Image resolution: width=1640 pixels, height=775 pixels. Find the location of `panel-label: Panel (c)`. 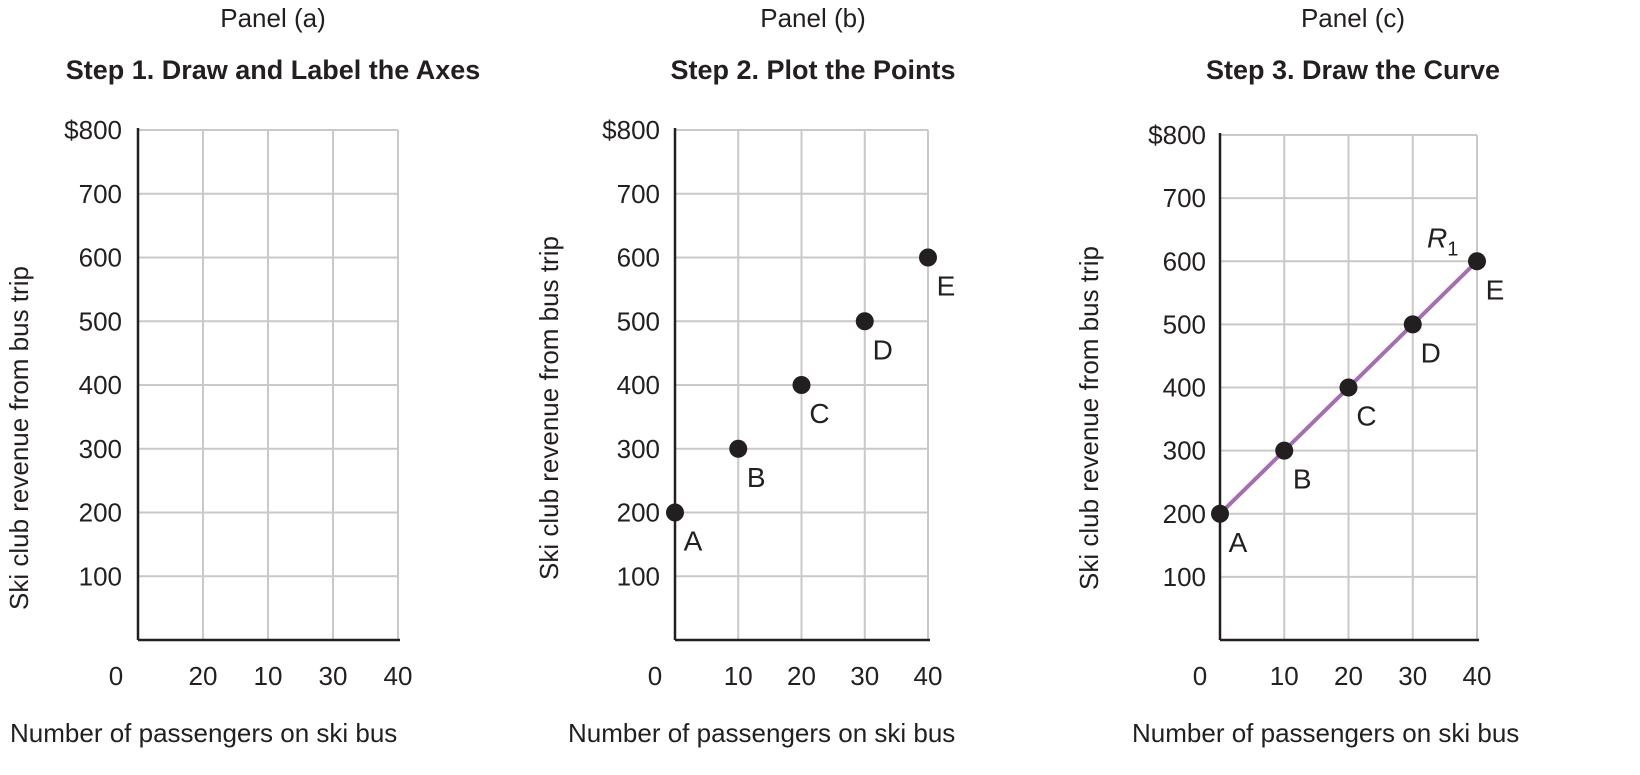

panel-label: Panel (c) is located at coordinates (1353, 18).